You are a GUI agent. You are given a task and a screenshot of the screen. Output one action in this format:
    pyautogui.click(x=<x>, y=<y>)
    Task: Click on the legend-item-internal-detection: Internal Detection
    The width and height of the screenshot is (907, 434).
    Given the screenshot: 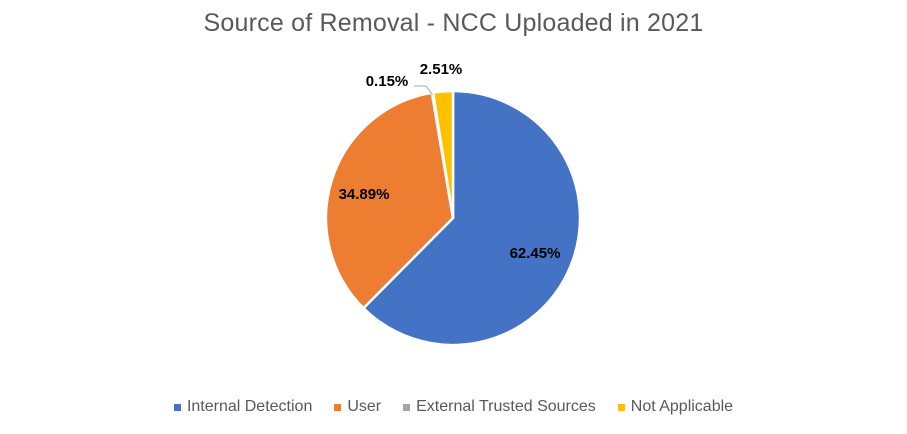 What is the action you would take?
    pyautogui.click(x=243, y=407)
    